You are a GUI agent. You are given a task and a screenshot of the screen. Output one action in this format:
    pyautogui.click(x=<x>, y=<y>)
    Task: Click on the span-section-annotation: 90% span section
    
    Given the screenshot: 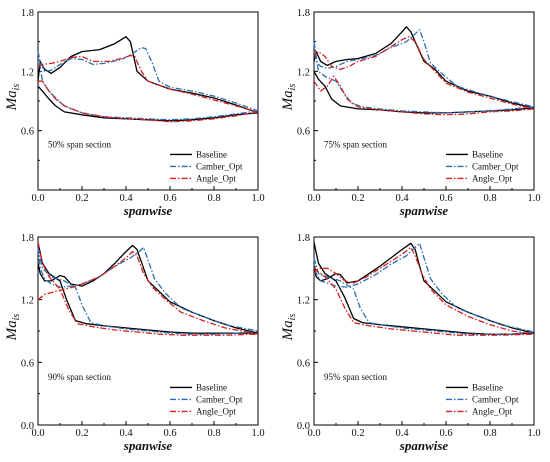 What is the action you would take?
    pyautogui.click(x=79, y=377)
    